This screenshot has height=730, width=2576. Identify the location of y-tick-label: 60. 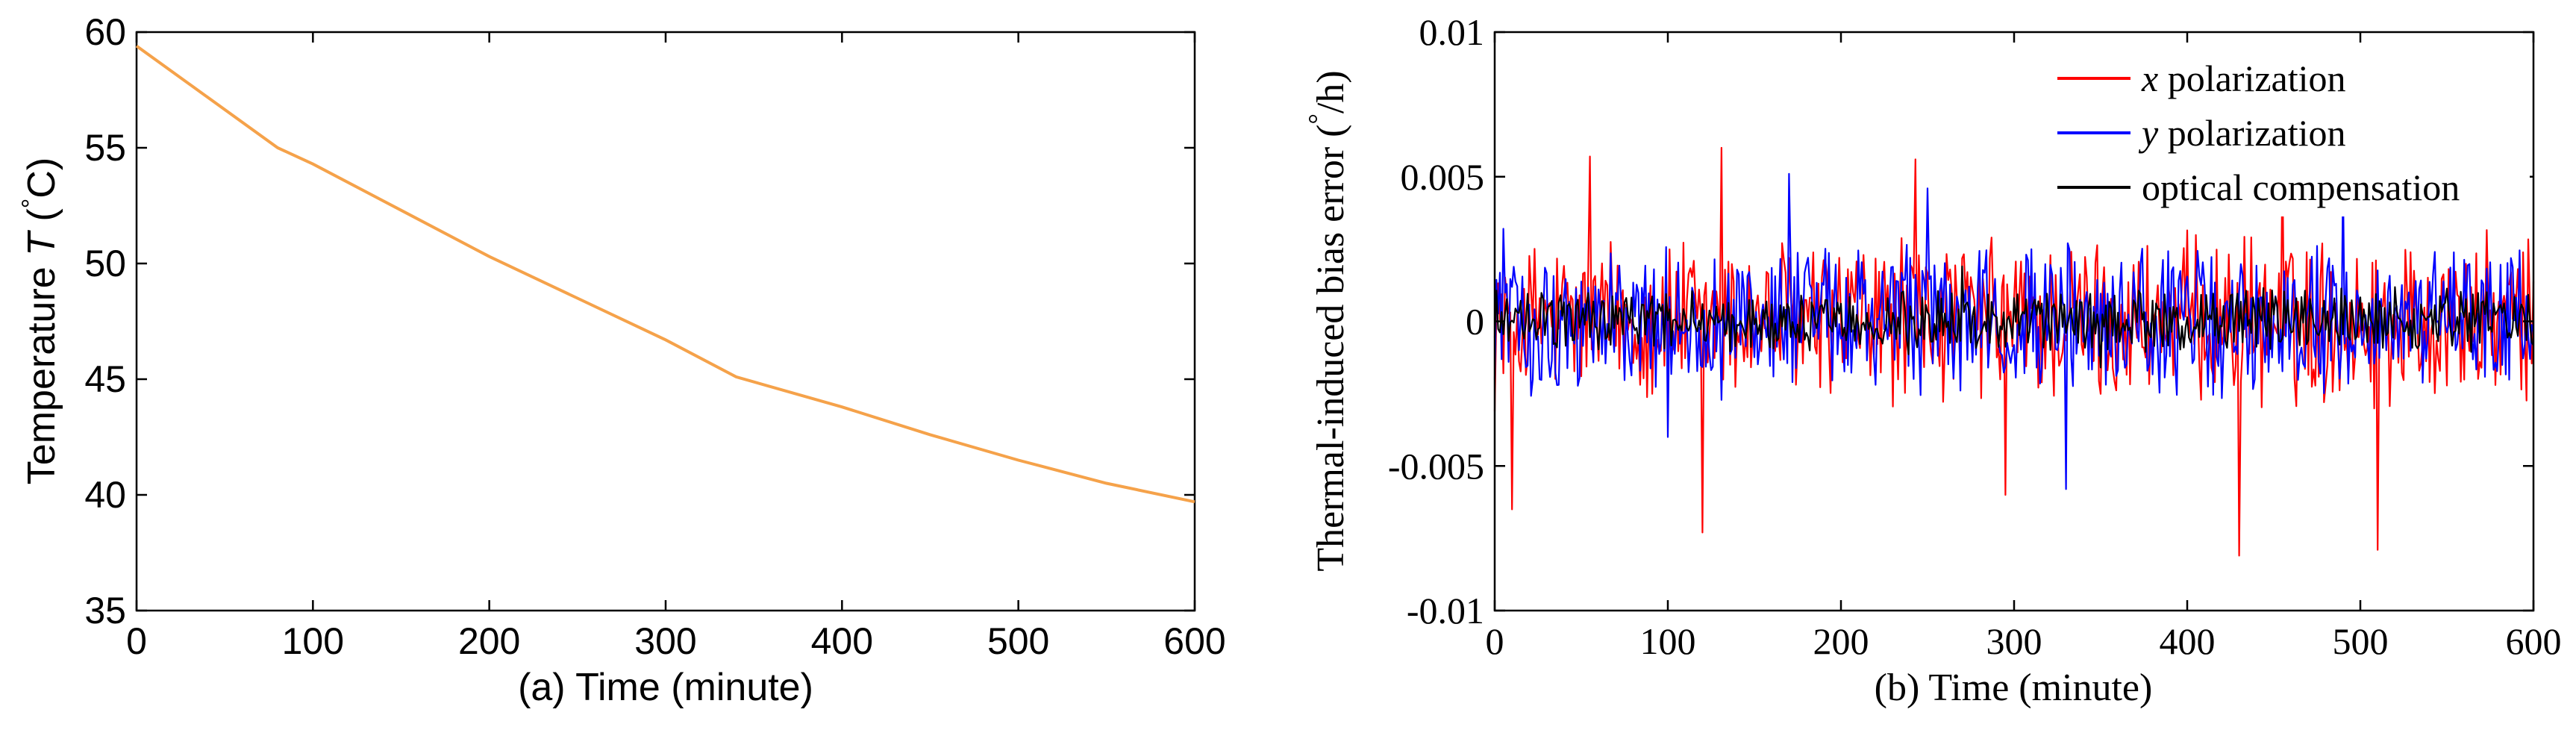
(105, 32).